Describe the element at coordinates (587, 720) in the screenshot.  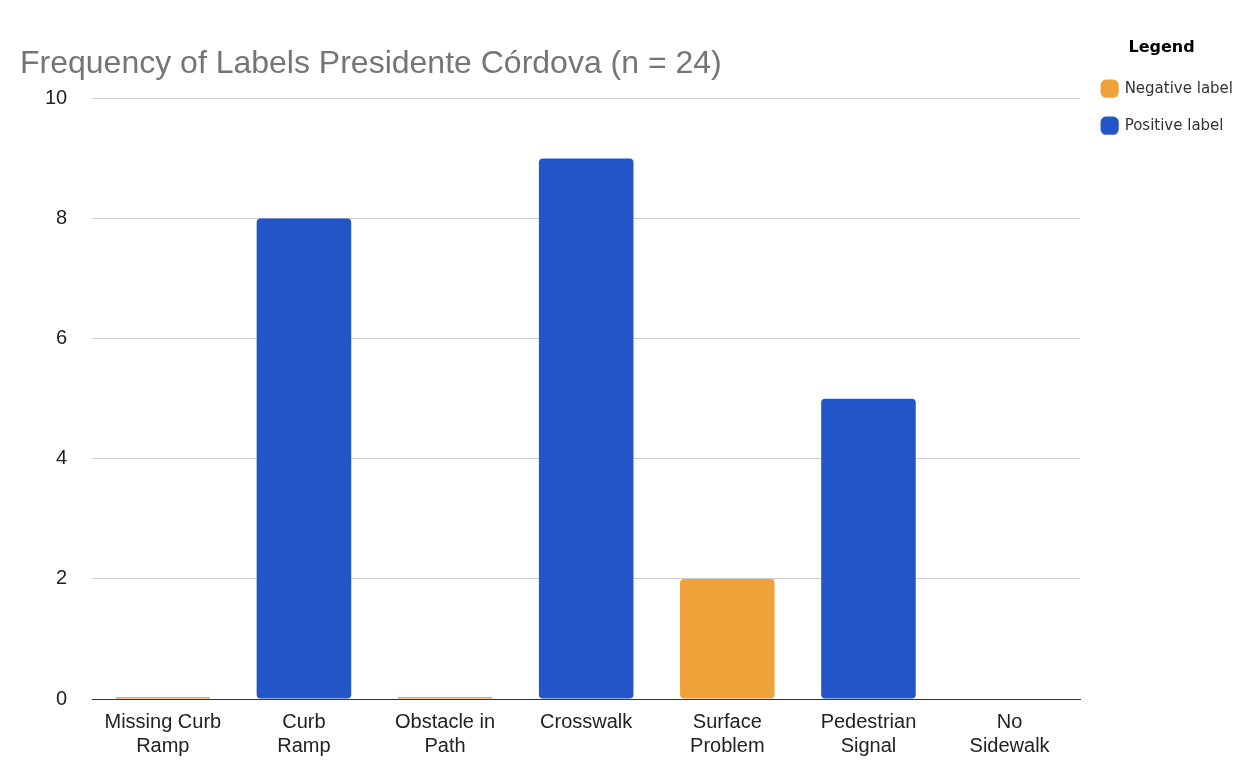
I see `x-tick-label: Crosswalk` at that location.